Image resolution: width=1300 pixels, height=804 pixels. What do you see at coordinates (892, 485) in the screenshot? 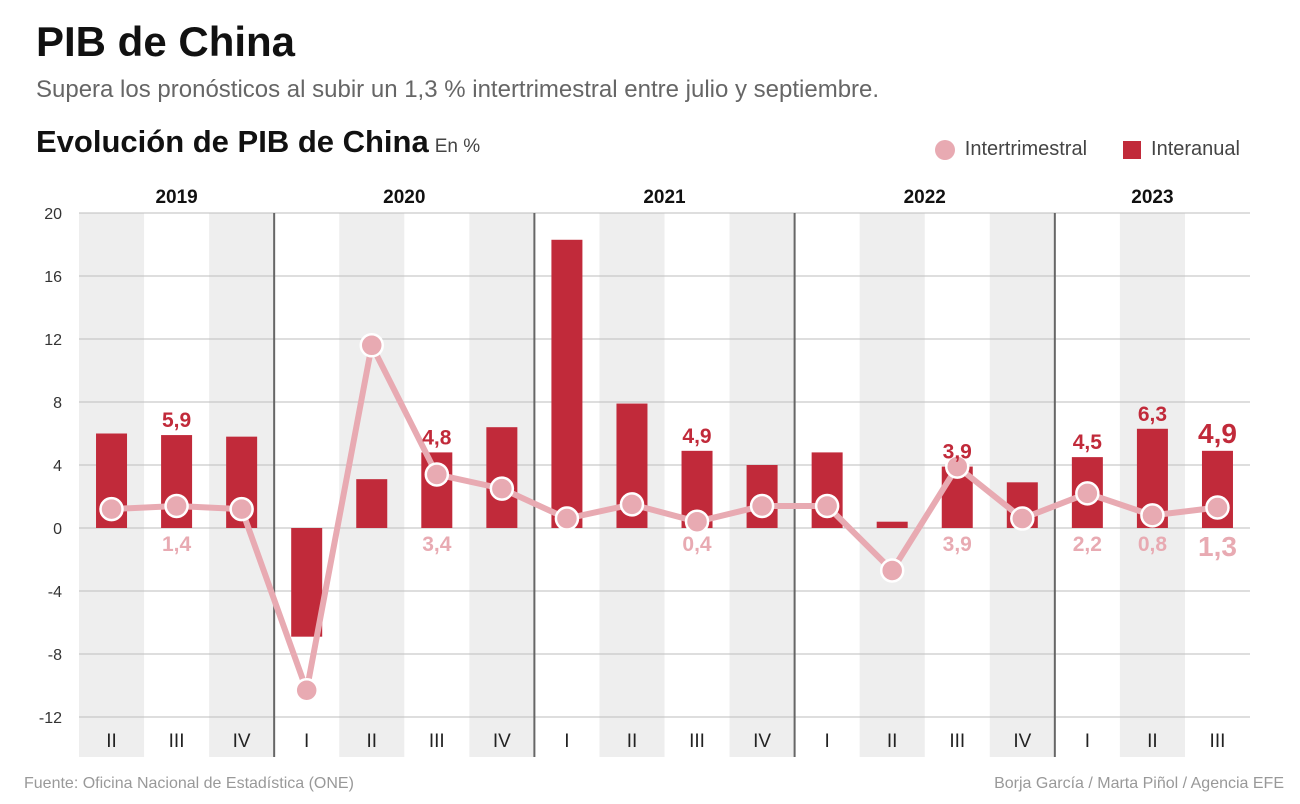
I see `quarter-band` at bounding box center [892, 485].